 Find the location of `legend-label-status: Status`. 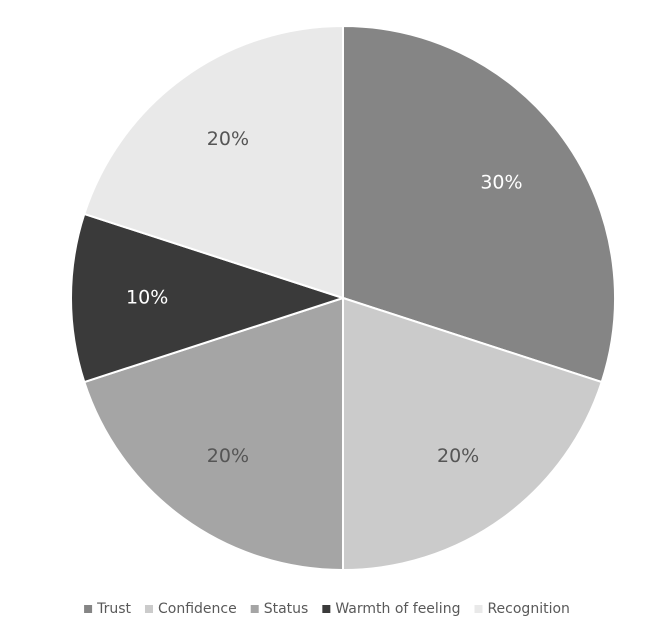

legend-label-status: Status is located at coordinates (286, 609).